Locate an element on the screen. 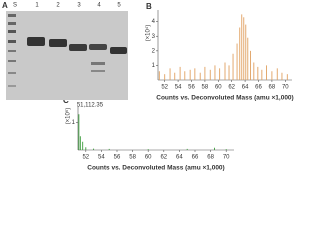 Image resolution: width=320 pixels, height=240 pixels. lane-label: 3 is located at coordinates (79, 6).